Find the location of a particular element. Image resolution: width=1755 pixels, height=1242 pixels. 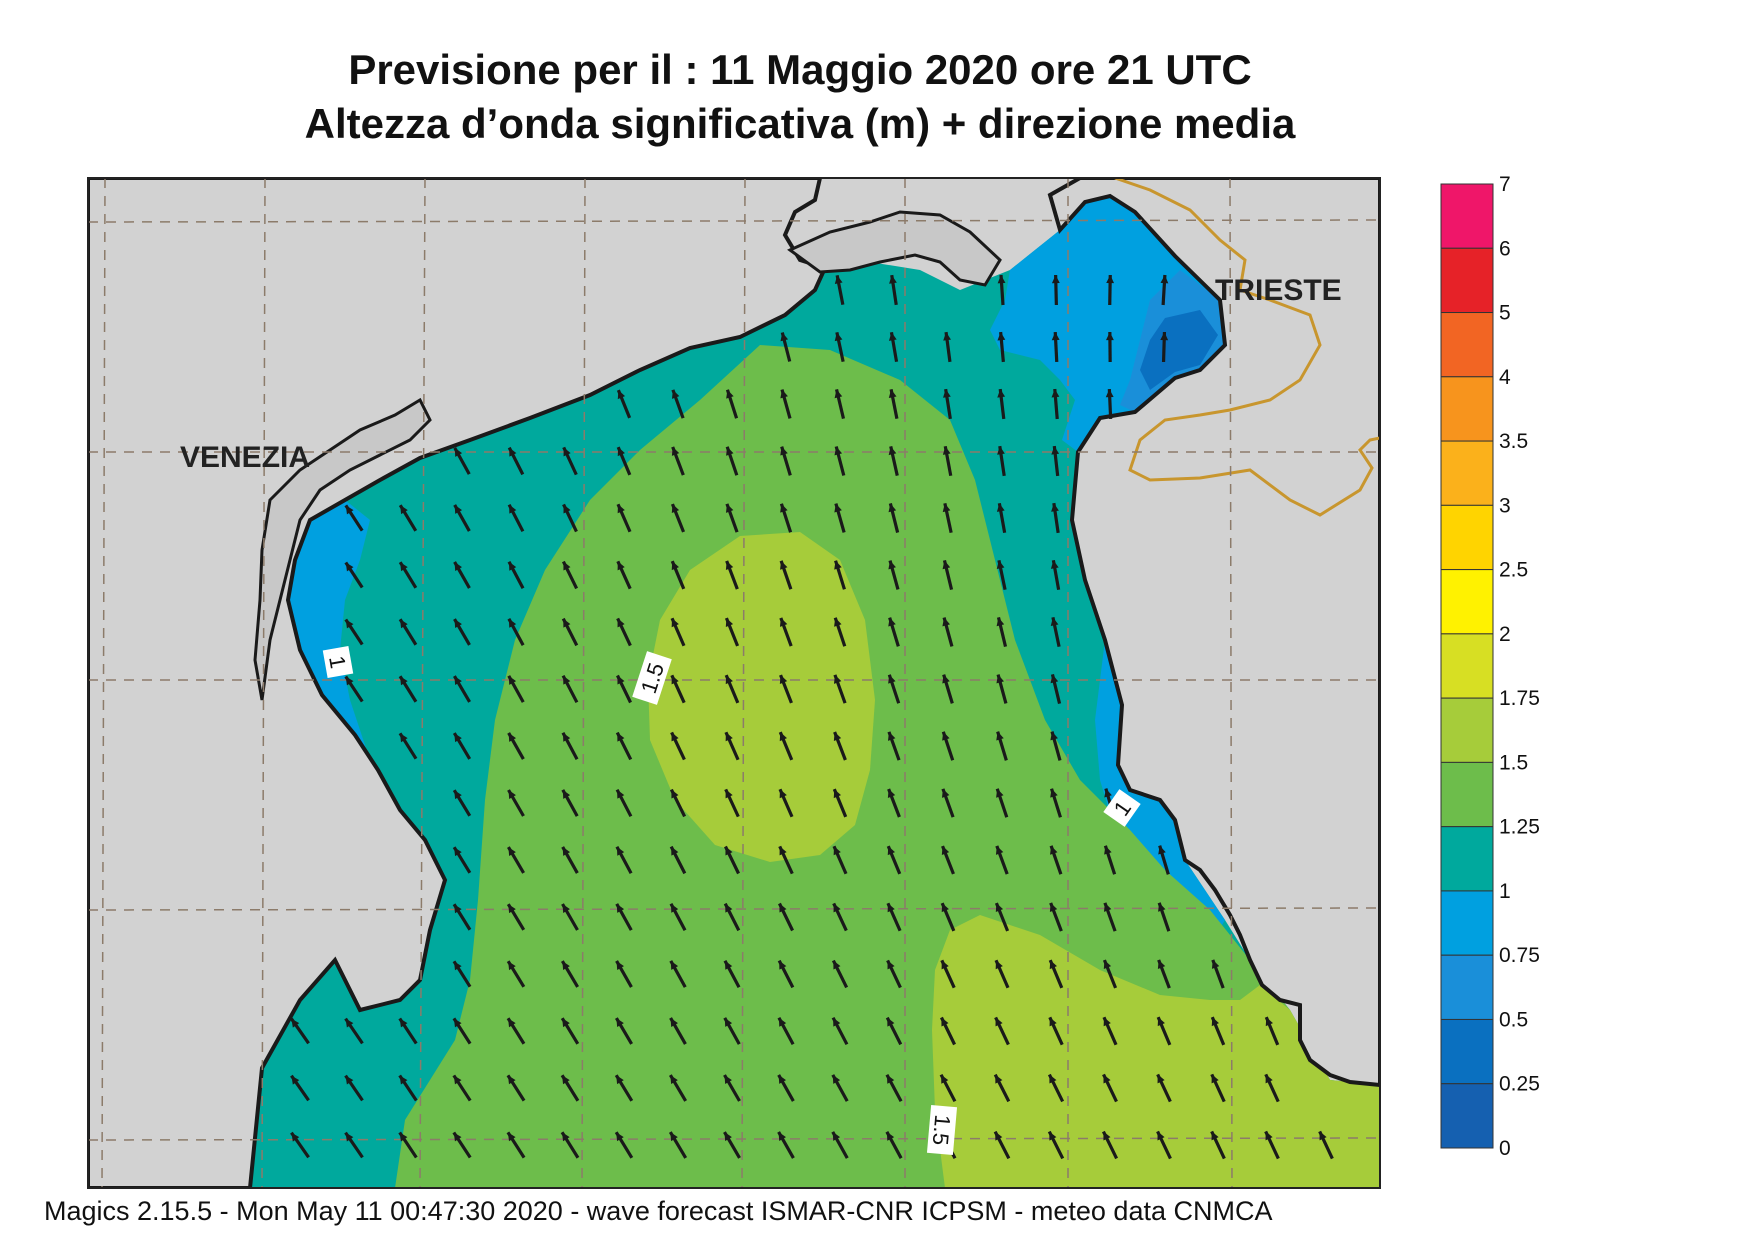

colorbar-level-label: 5 is located at coordinates (1505, 313).